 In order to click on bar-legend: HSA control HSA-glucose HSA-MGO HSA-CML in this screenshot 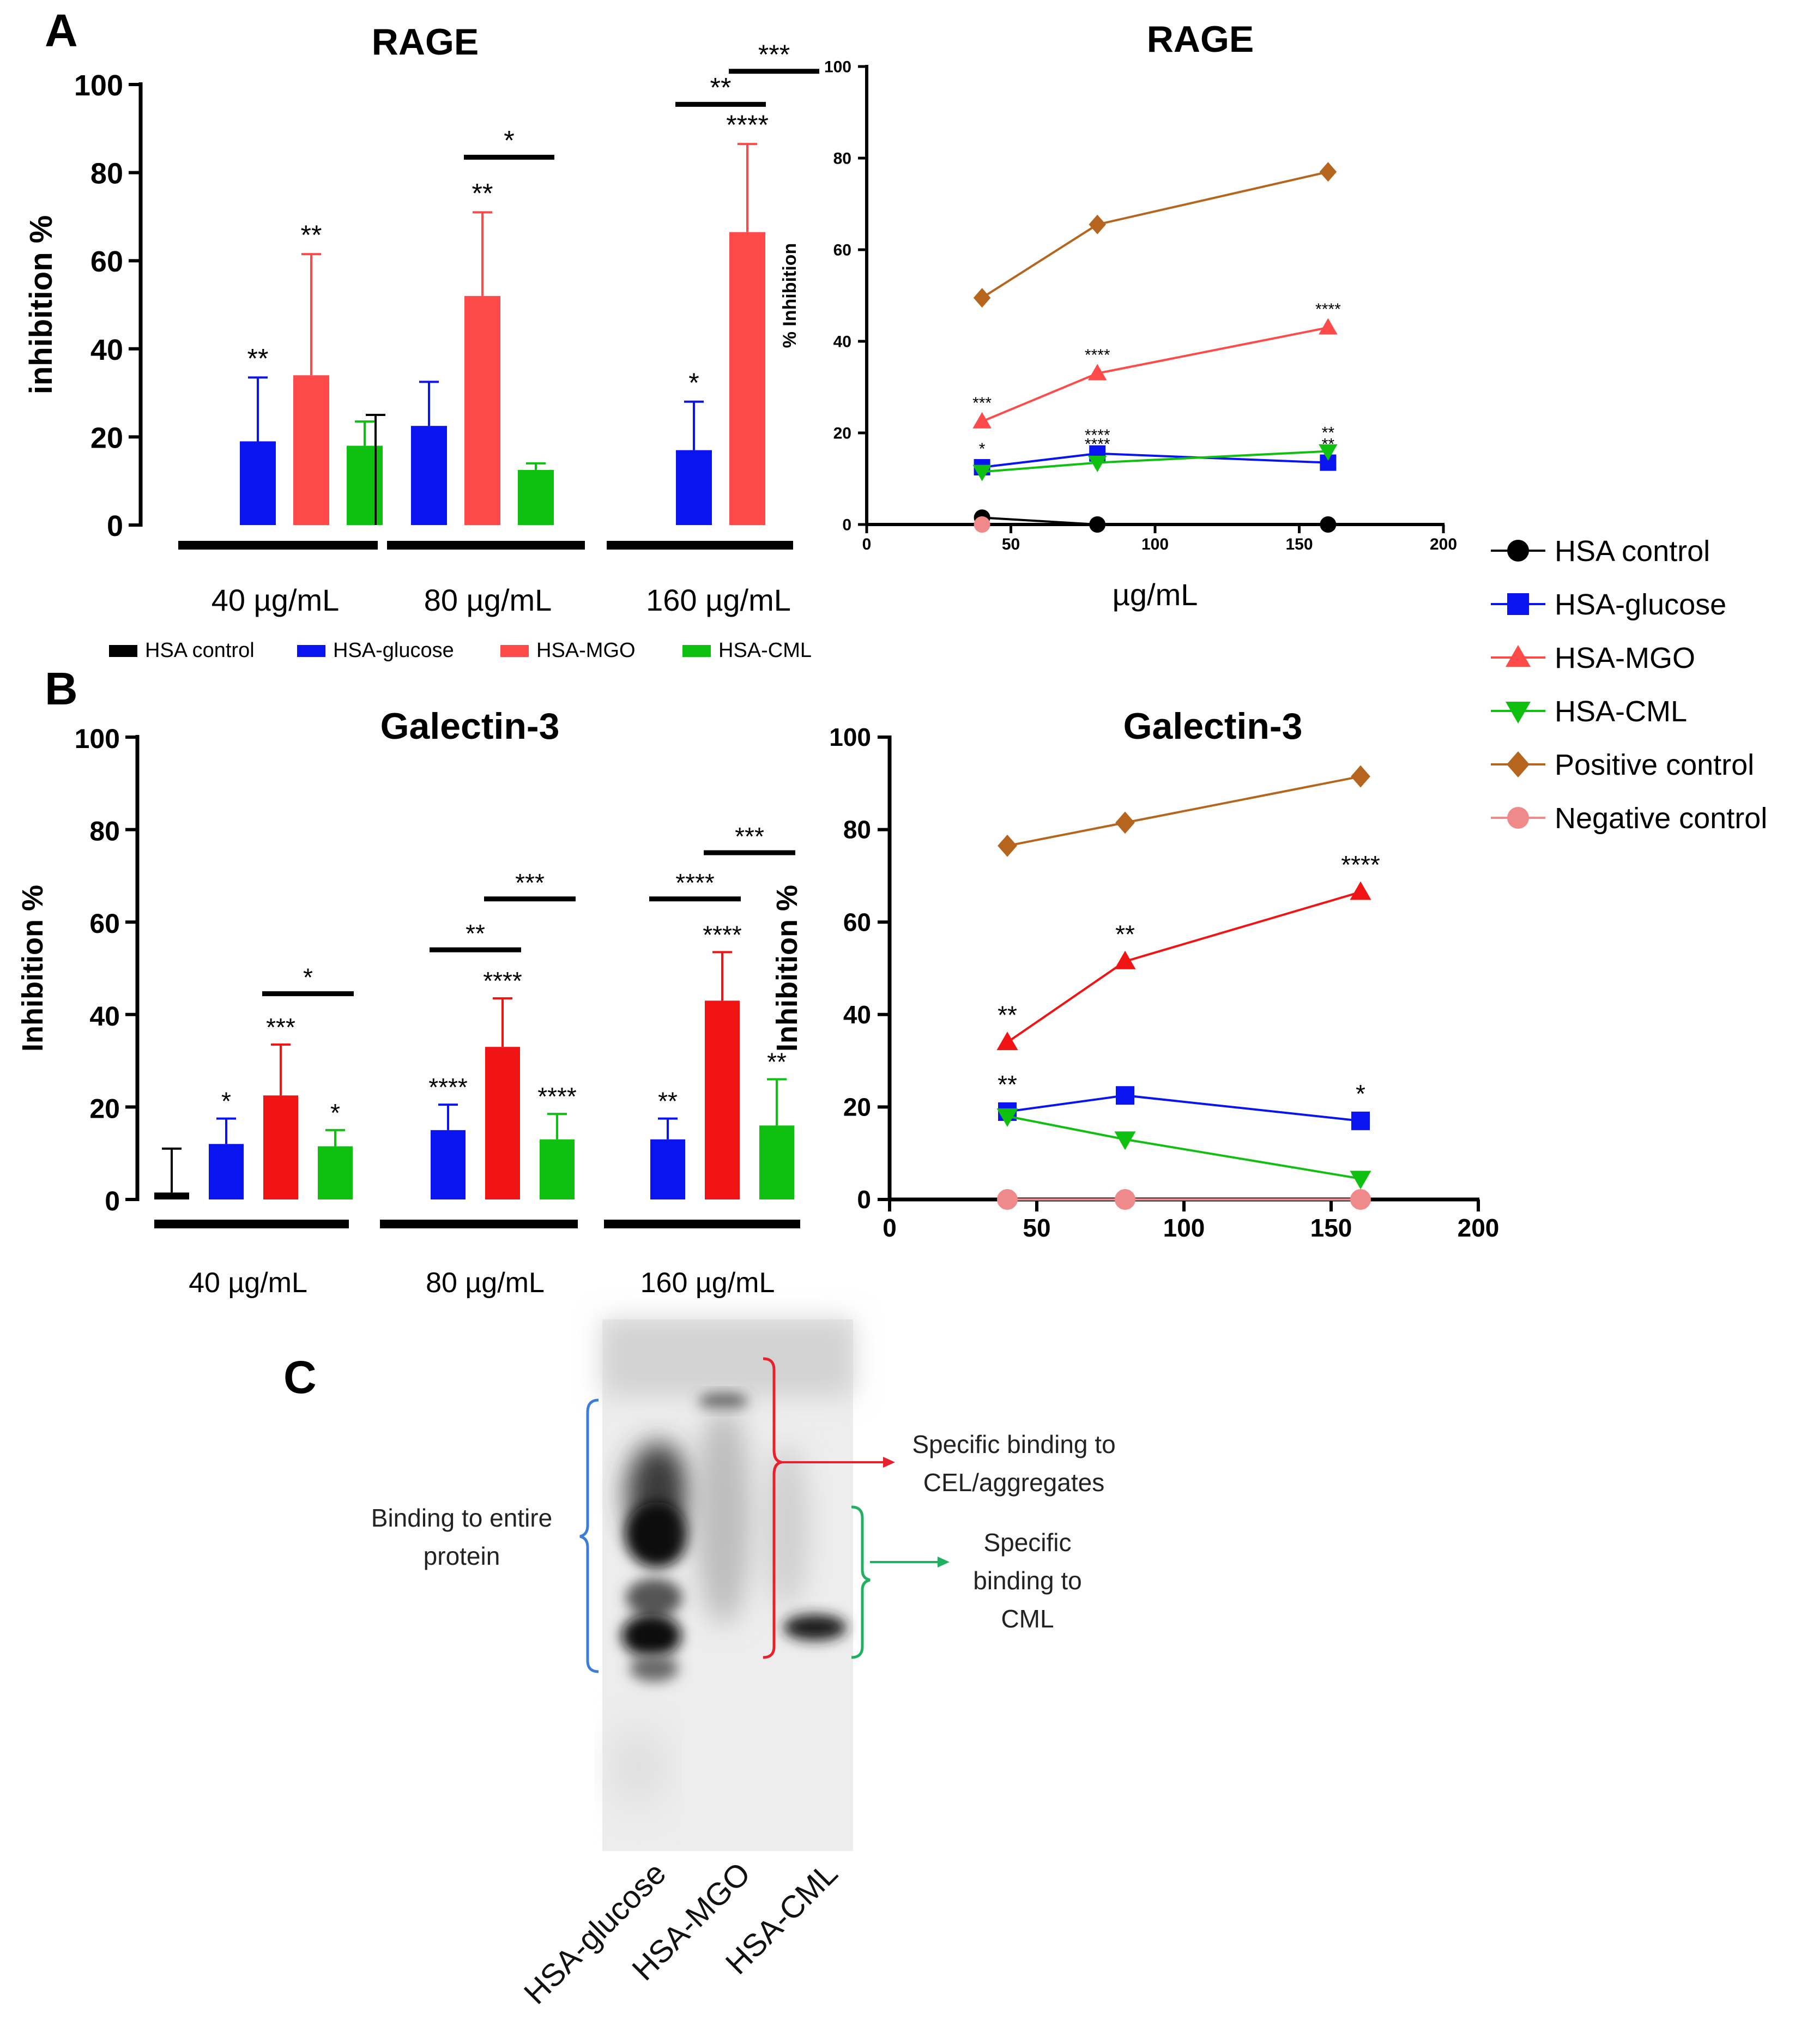, I will do `click(461, 650)`.